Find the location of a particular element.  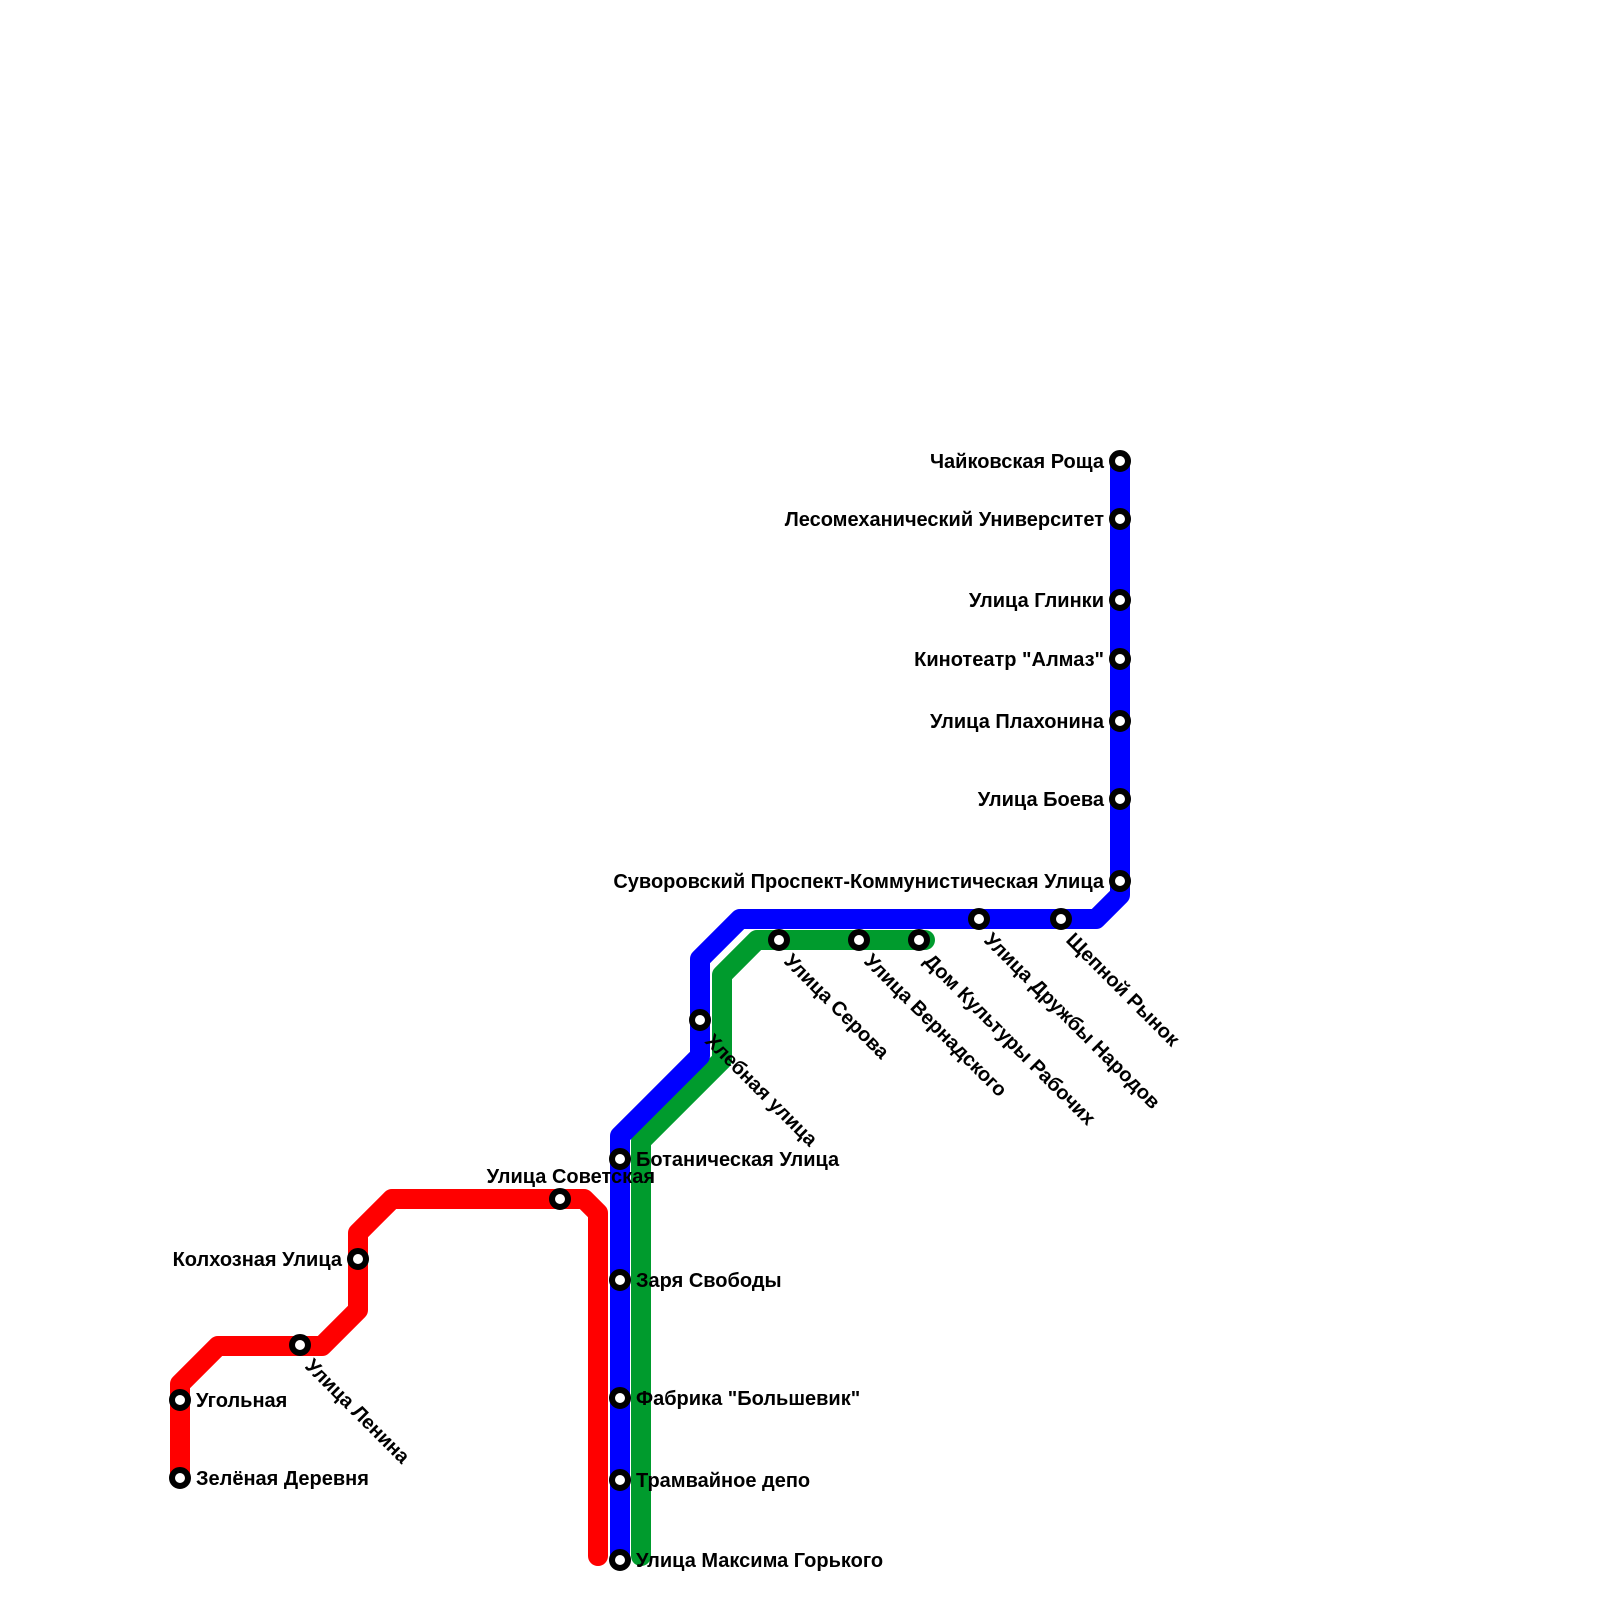

station-label: Улица Ленина is located at coordinates (357, 1412).